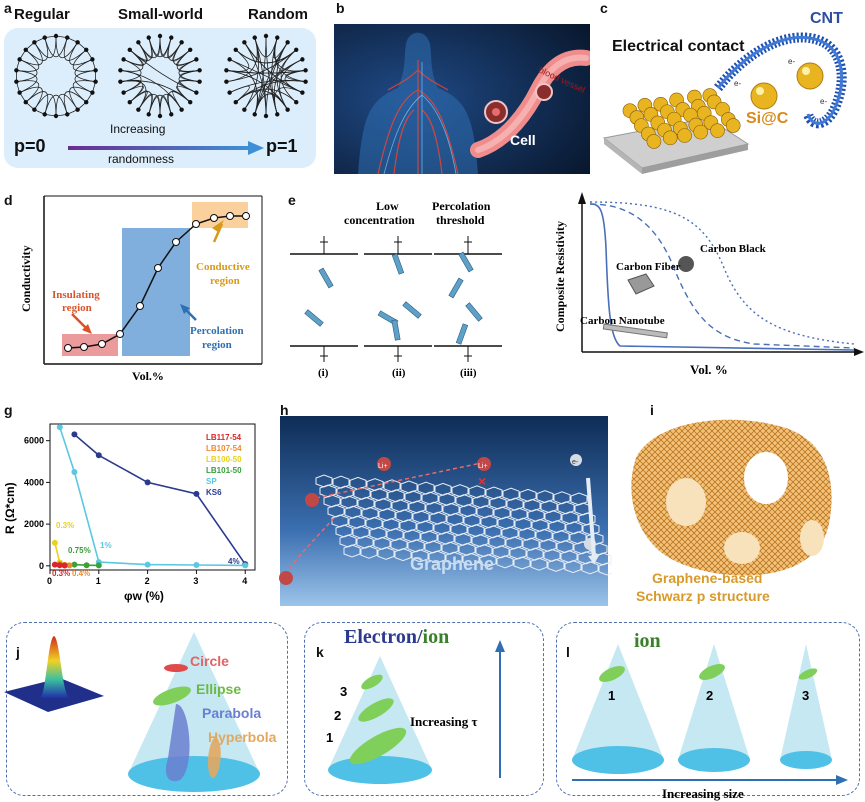 The width and height of the screenshot is (865, 802). I want to click on arrow-text-randomness: randomness, so click(141, 159).